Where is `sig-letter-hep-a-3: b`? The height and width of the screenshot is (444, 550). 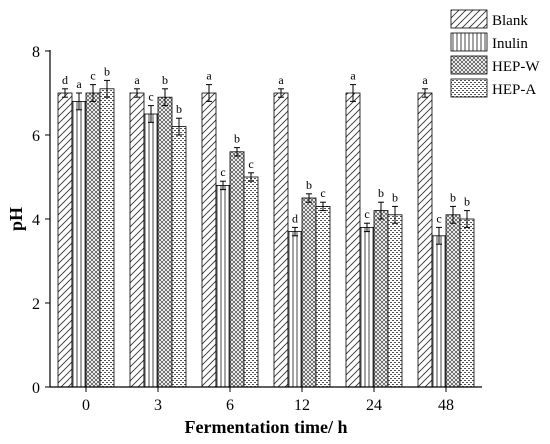
sig-letter-hep-a-3: b is located at coordinates (179, 109).